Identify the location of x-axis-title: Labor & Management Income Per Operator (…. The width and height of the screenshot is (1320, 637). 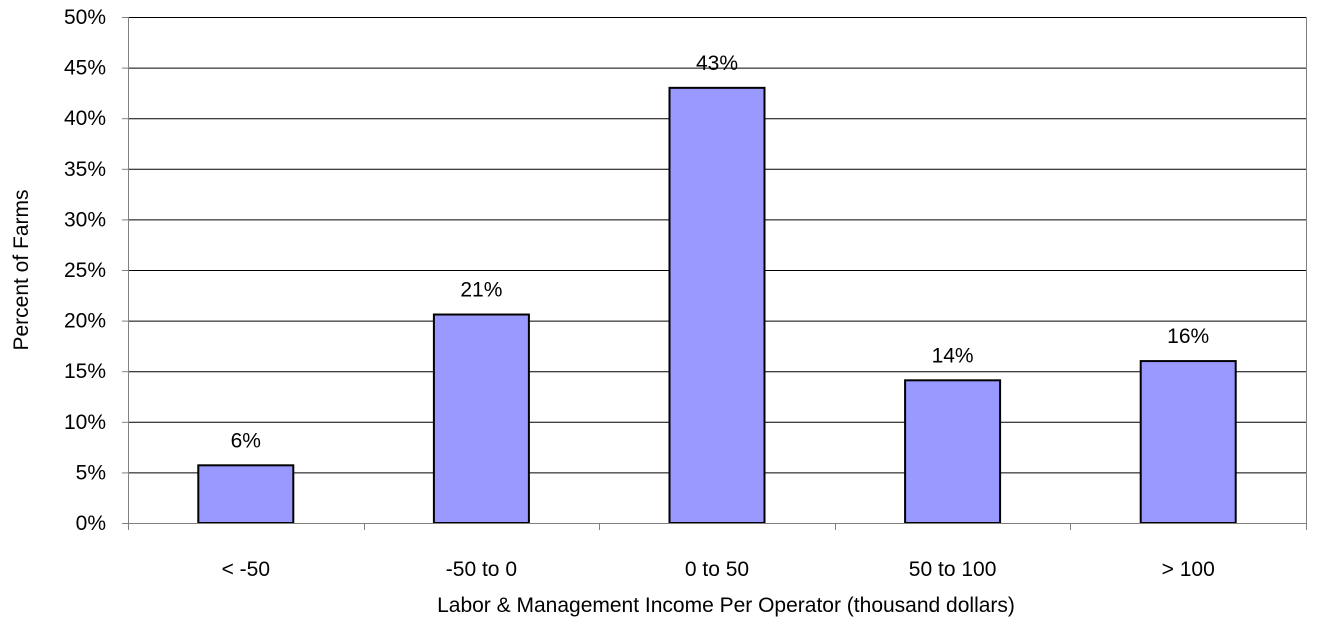
(726, 605).